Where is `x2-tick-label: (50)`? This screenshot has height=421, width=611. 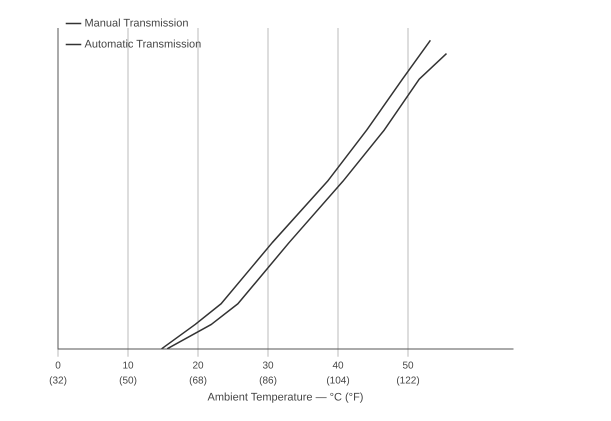 x2-tick-label: (50) is located at coordinates (128, 381).